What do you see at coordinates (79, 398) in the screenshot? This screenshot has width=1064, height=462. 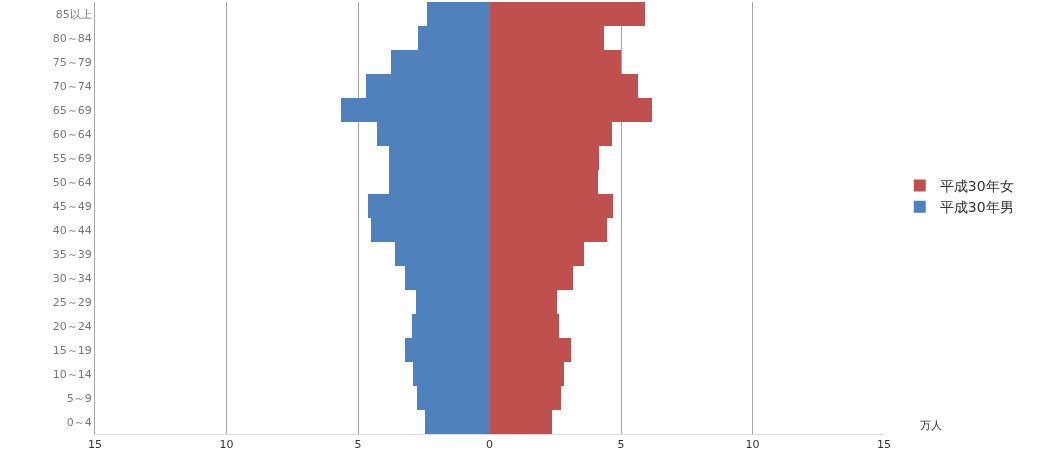 I see `y-tick-label: 5～9` at bounding box center [79, 398].